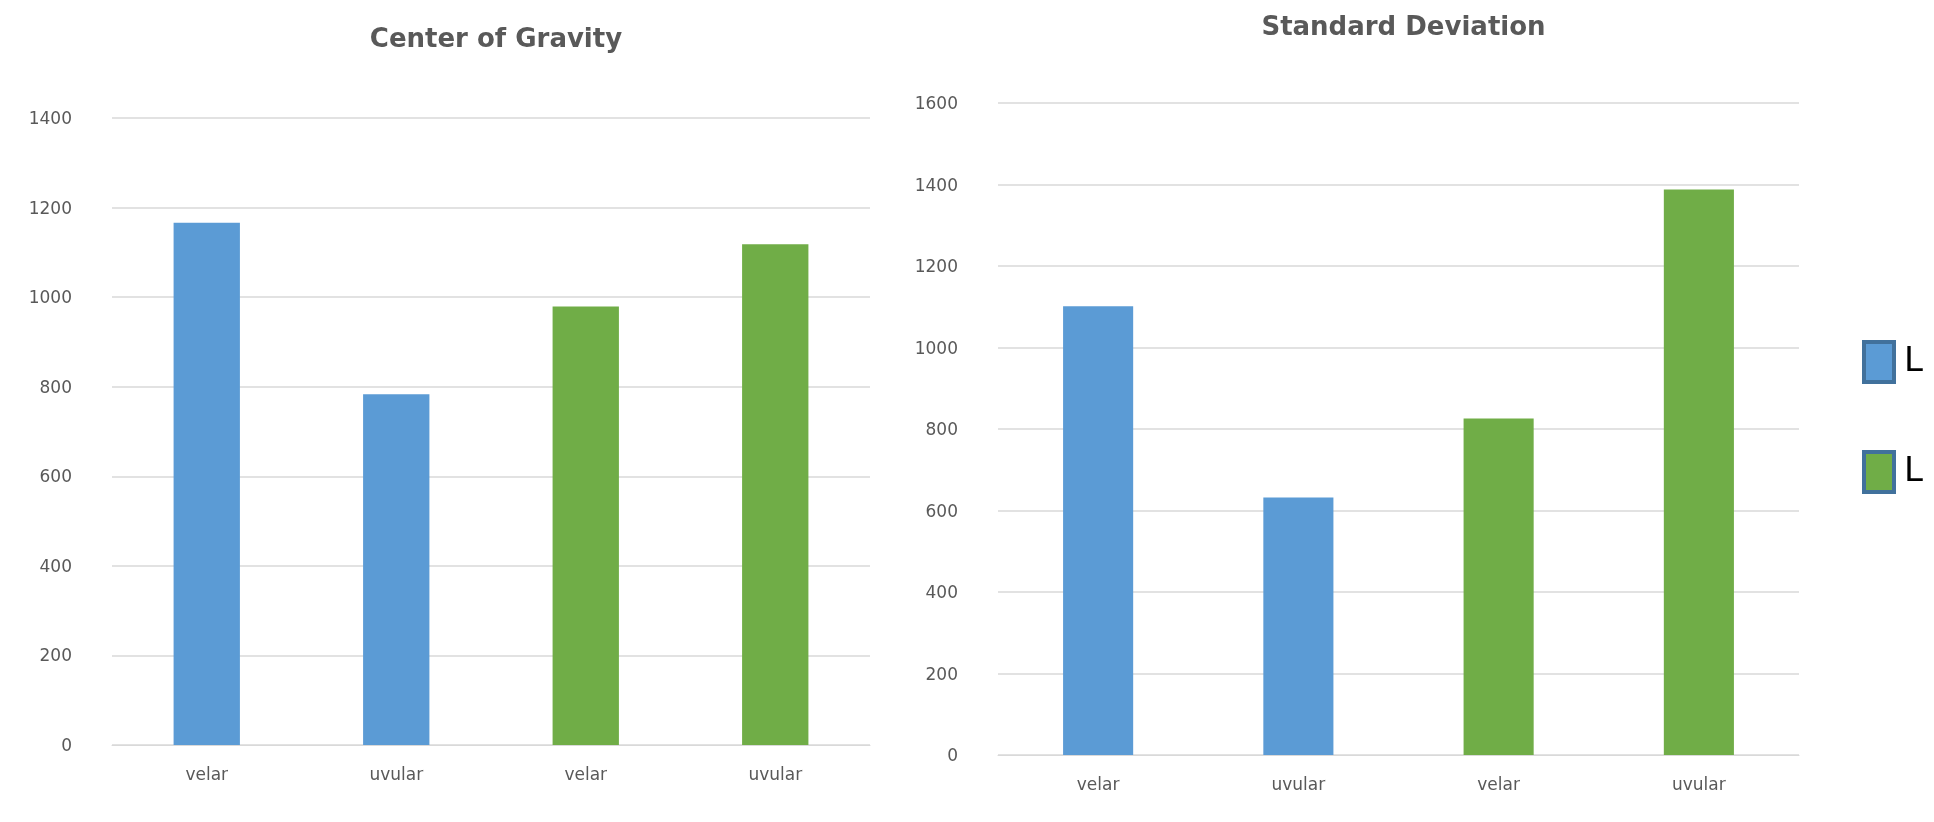 The image size is (1934, 822). Describe the element at coordinates (936, 103) in the screenshot. I see `y-tick-label: 1600` at that location.